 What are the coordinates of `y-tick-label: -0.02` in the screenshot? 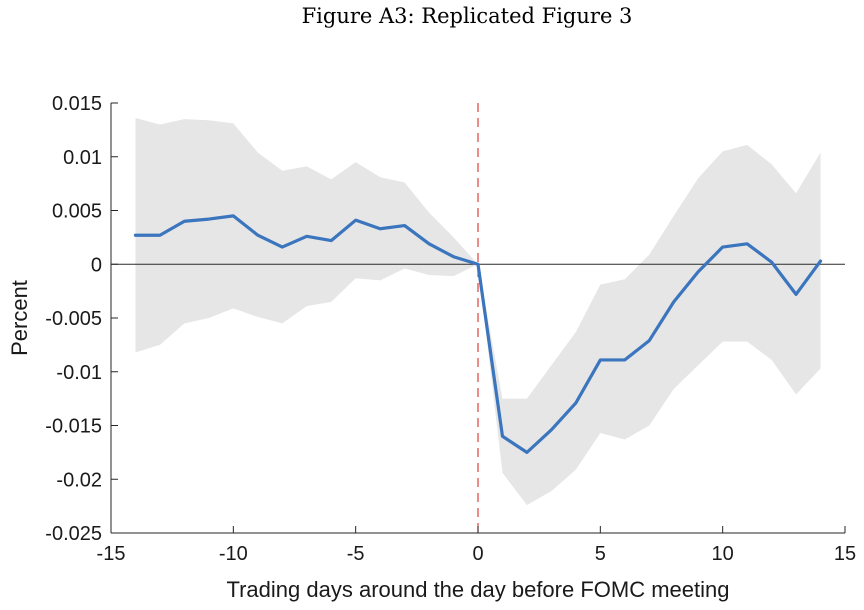 It's located at (79, 480).